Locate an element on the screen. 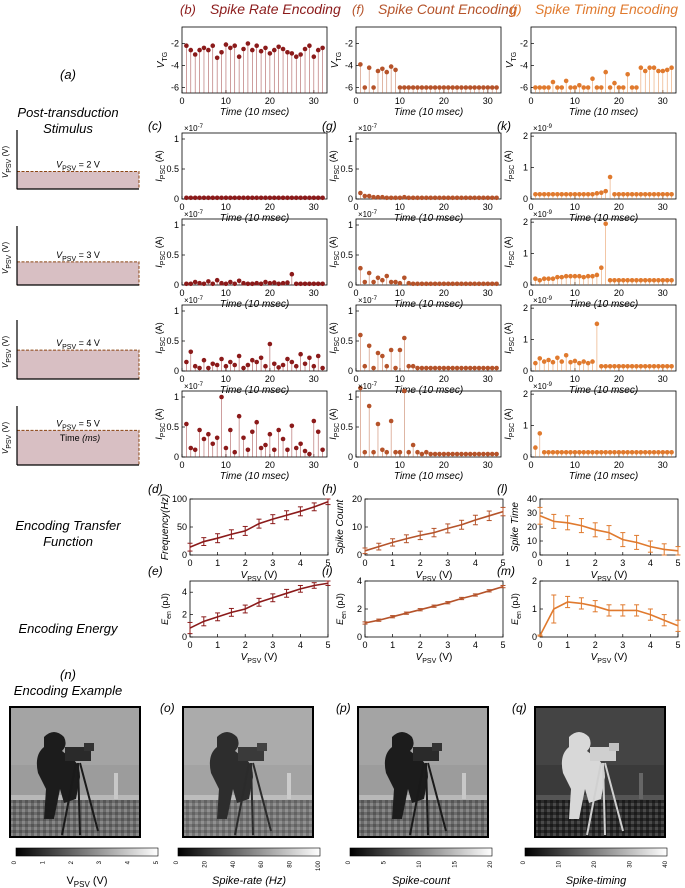  label-f: (f) is located at coordinates (358, 9).